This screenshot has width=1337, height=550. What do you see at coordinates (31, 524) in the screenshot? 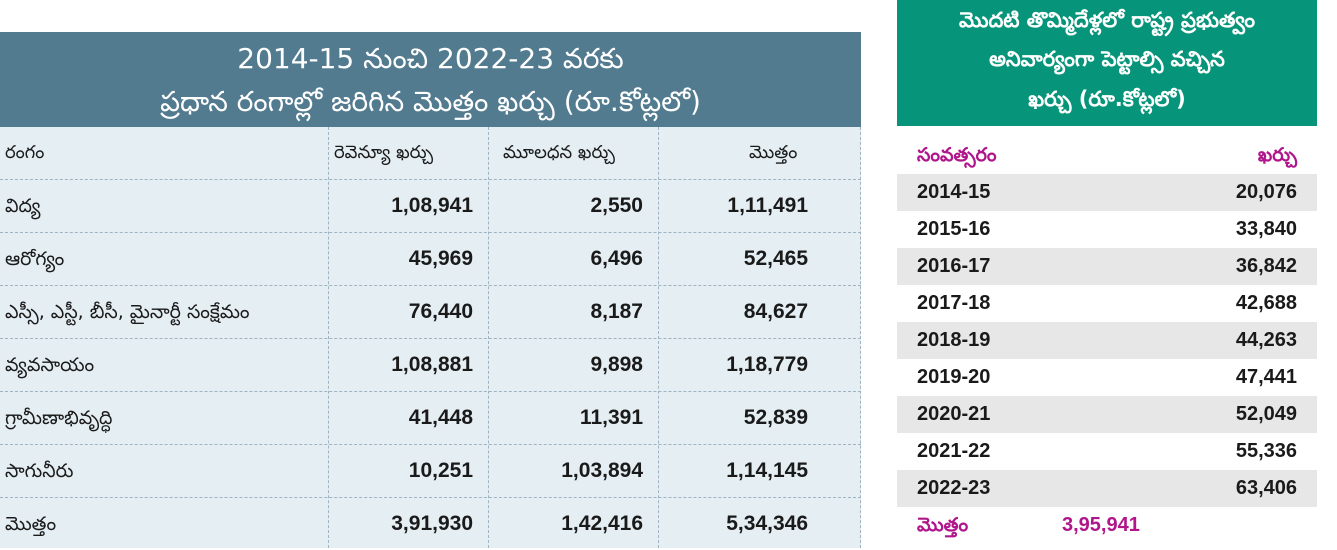
I see `sector-name: మొత్తం` at bounding box center [31, 524].